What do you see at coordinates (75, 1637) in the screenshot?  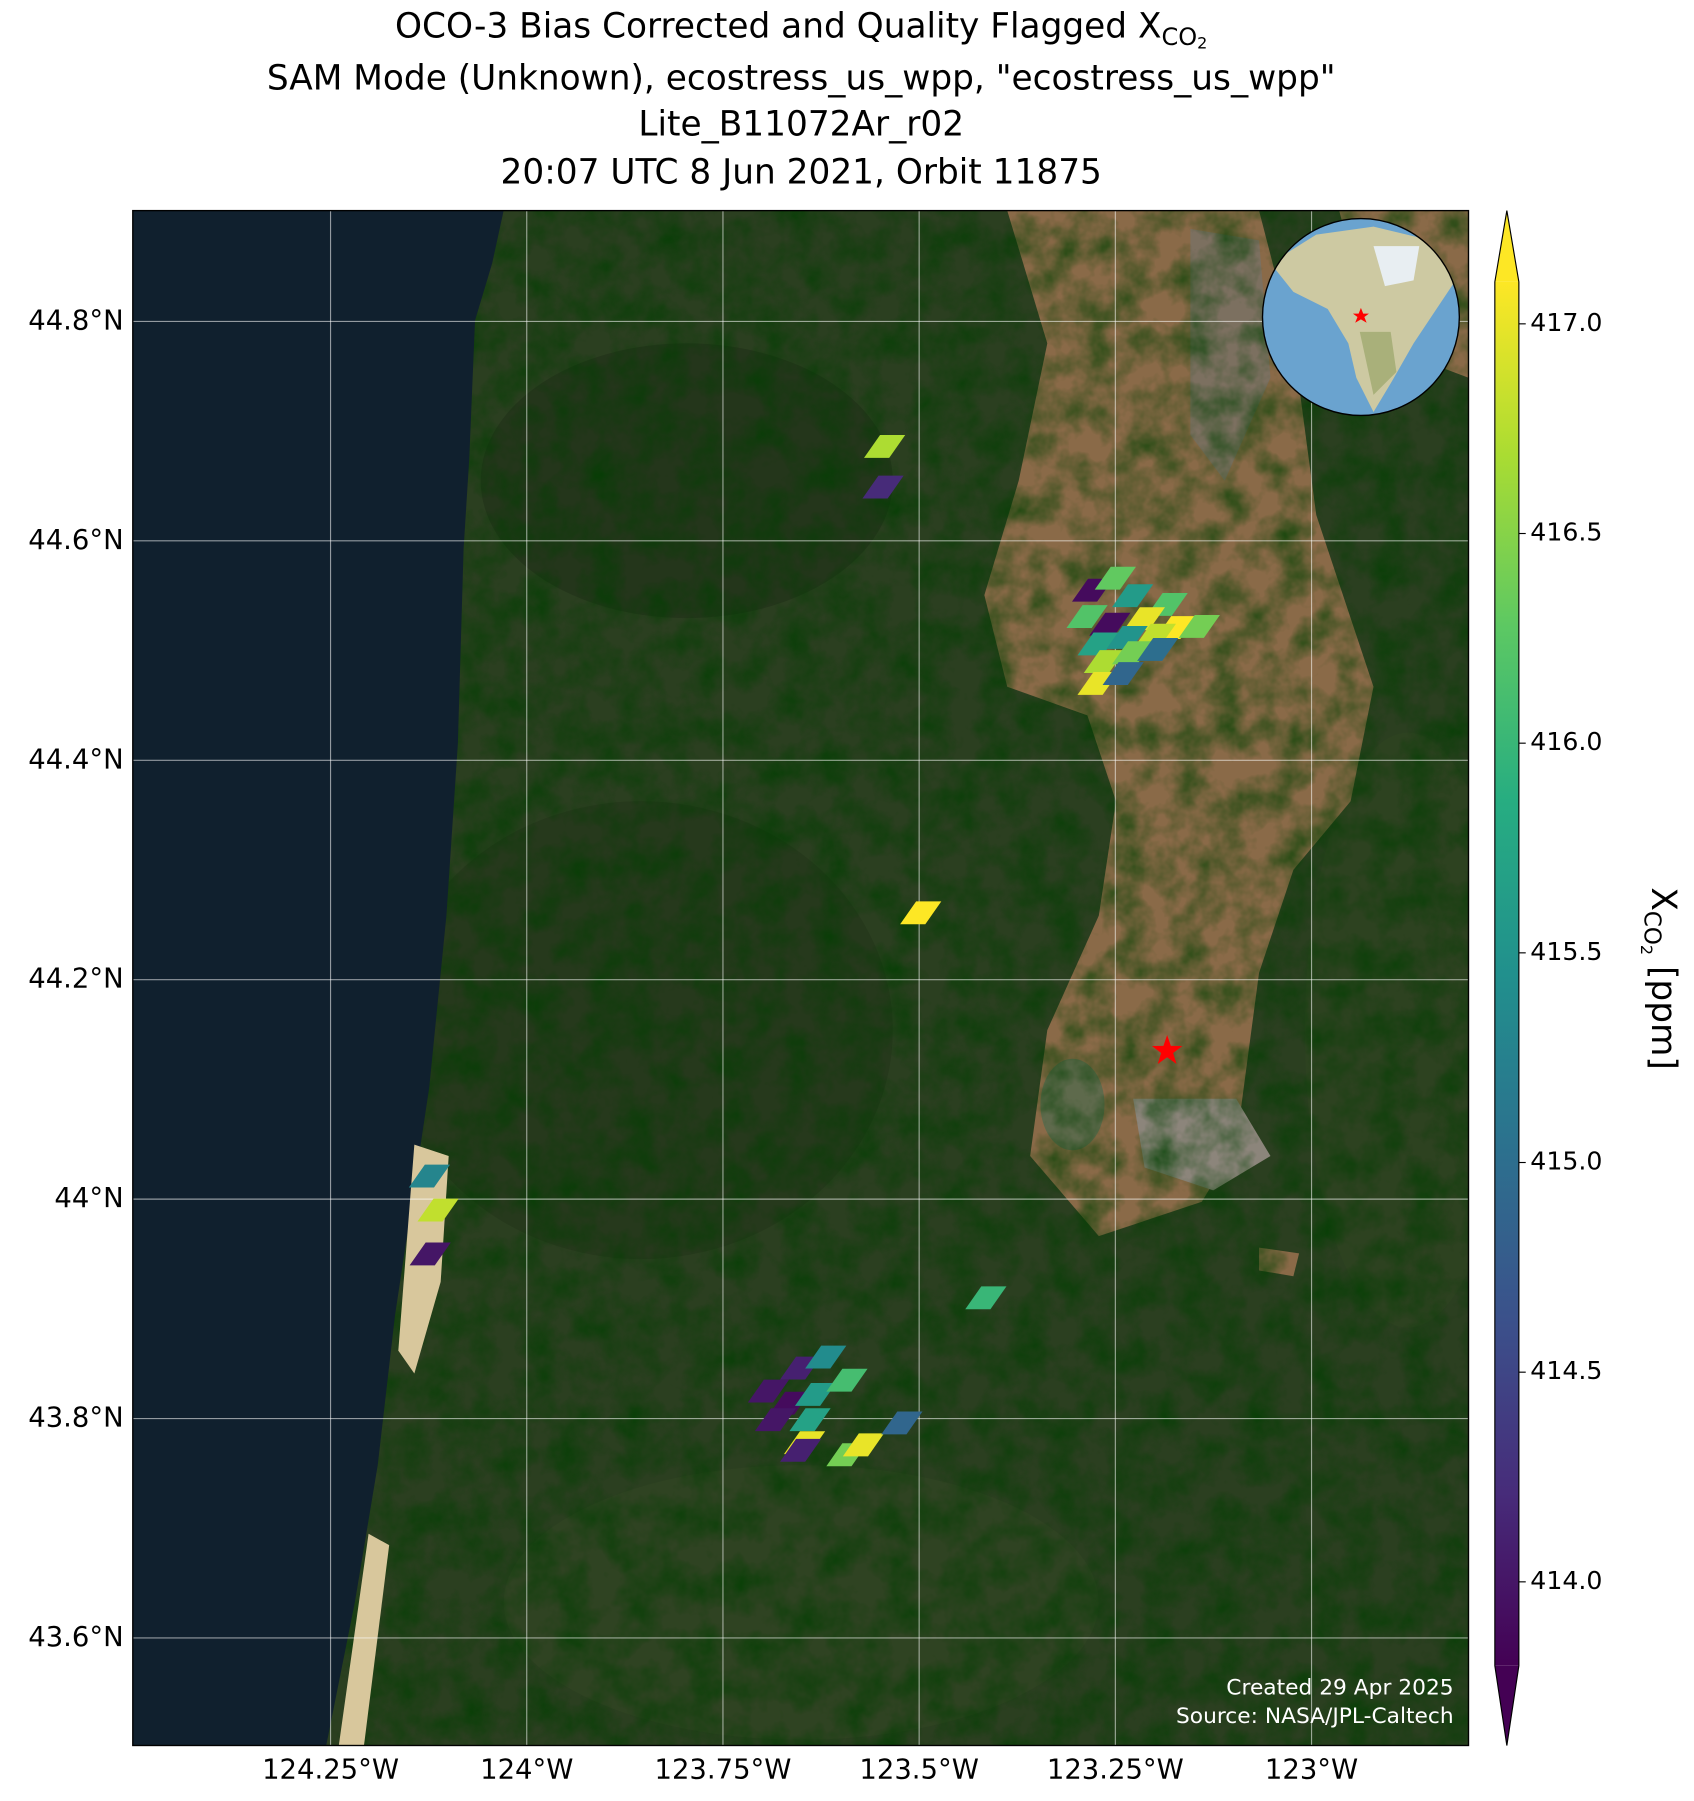 I see `y-tick-label: 43.6°N` at bounding box center [75, 1637].